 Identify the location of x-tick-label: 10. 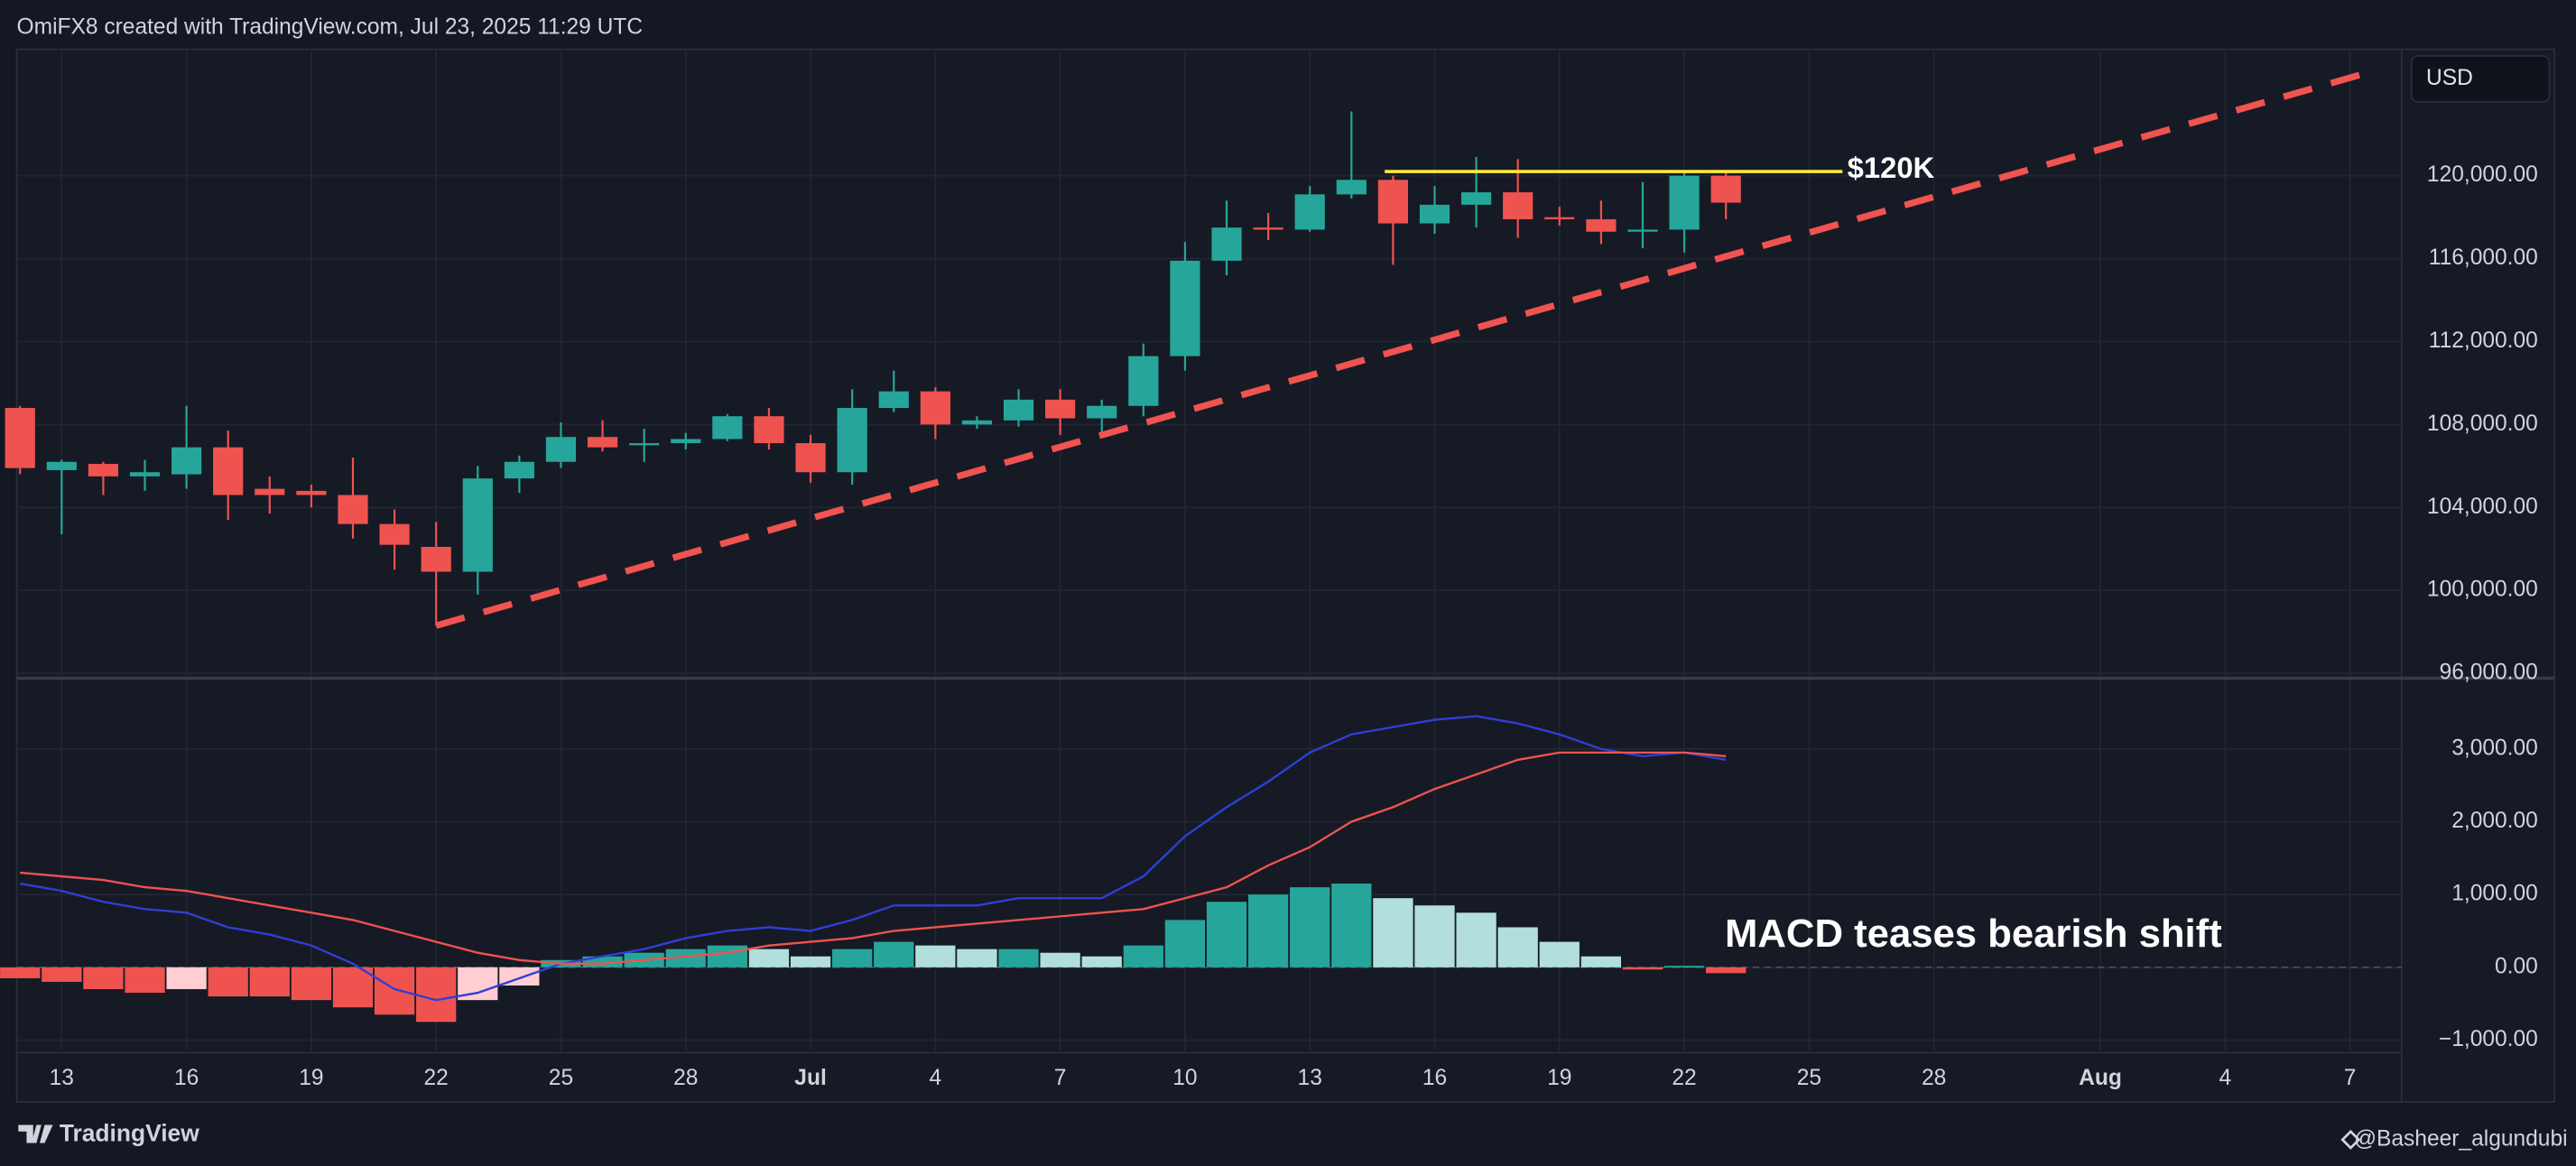
(1184, 1078).